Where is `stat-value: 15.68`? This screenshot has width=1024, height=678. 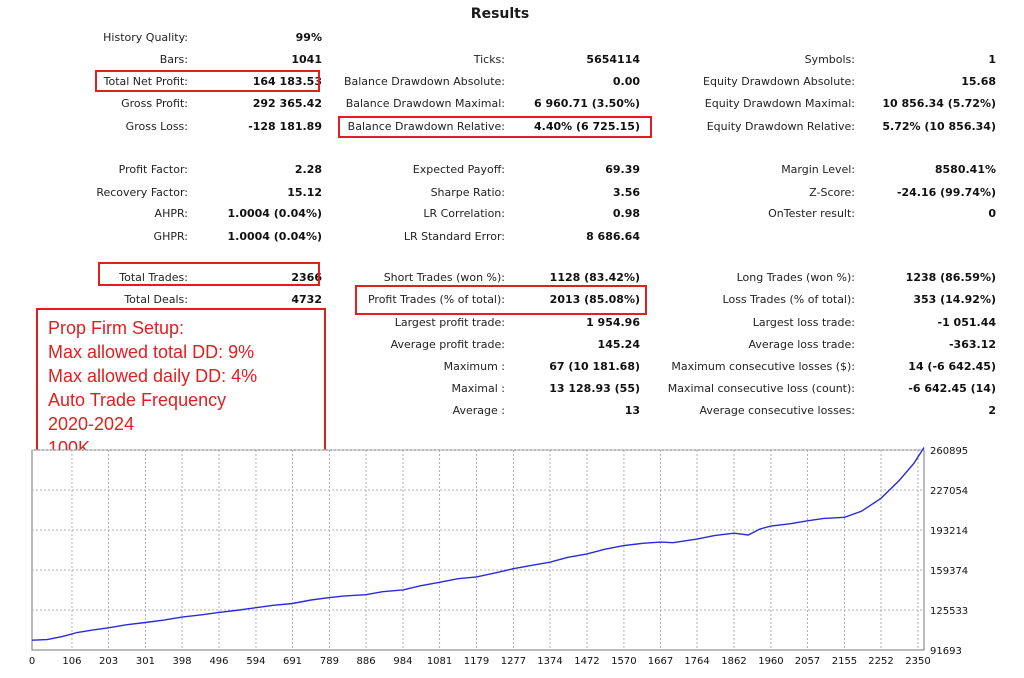
stat-value: 15.68 is located at coordinates (978, 81).